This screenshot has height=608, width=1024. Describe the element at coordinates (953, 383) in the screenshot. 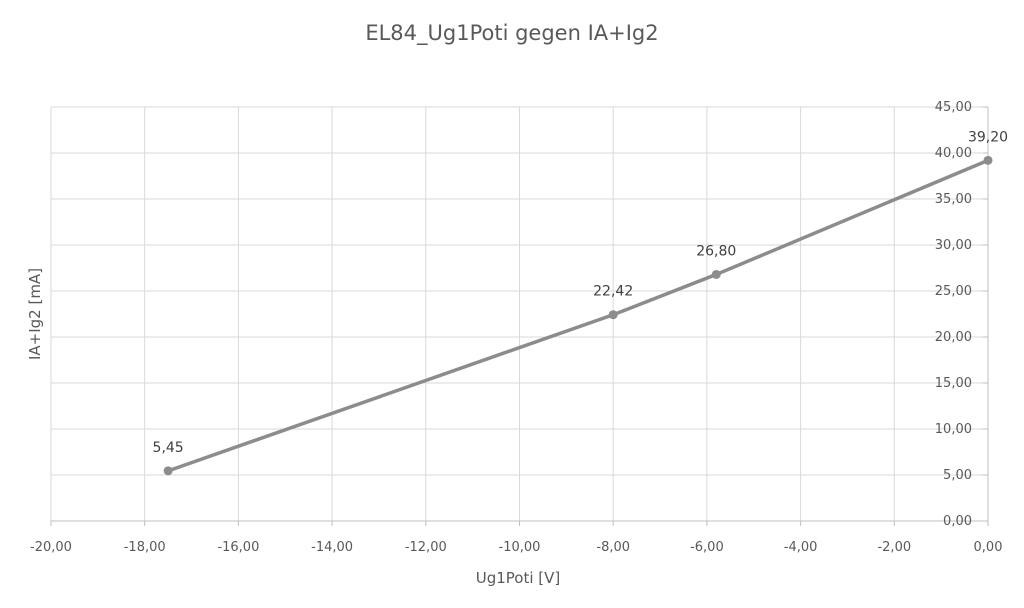

I see `y-tick-label: 15,00` at that location.